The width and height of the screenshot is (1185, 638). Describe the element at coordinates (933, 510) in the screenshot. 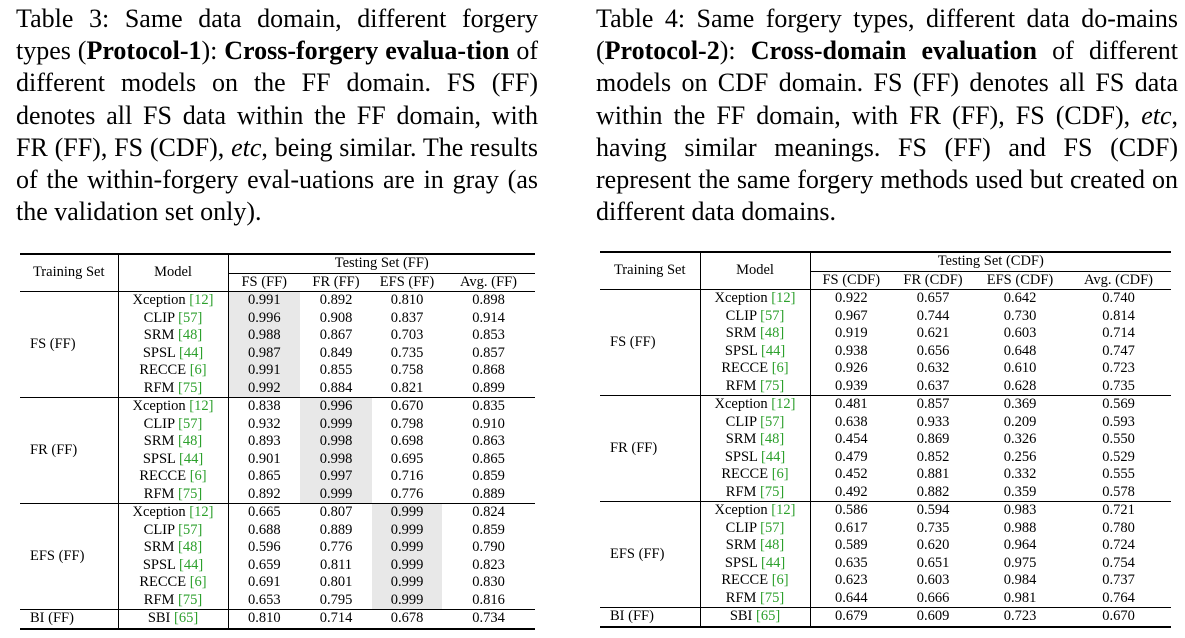

I see `score-cell: 0.594` at that location.